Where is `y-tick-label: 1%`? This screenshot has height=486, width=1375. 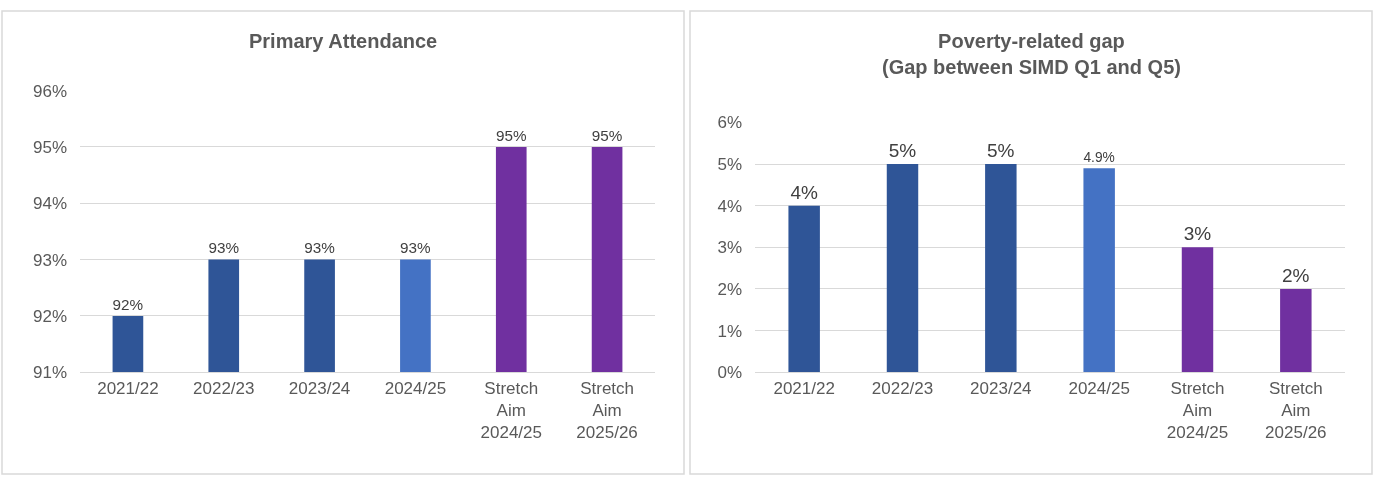 y-tick-label: 1% is located at coordinates (729, 331).